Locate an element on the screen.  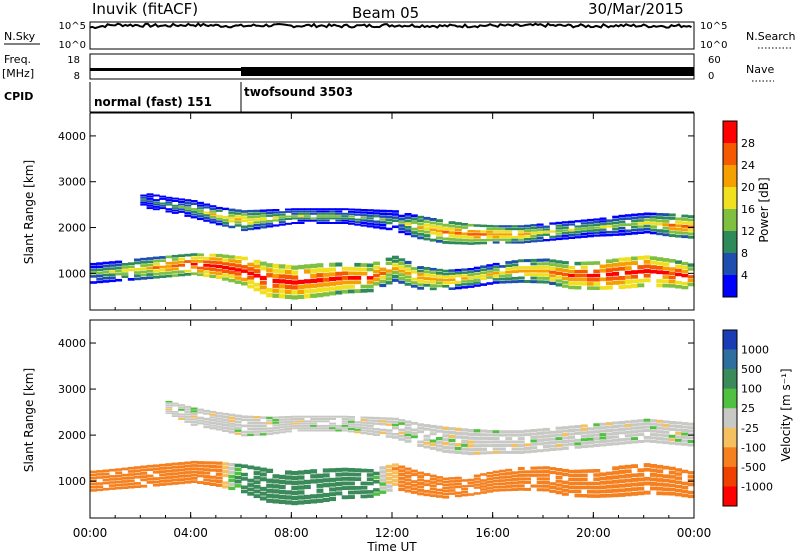
velocity-colorbar-tick: -25 is located at coordinates (750, 428).